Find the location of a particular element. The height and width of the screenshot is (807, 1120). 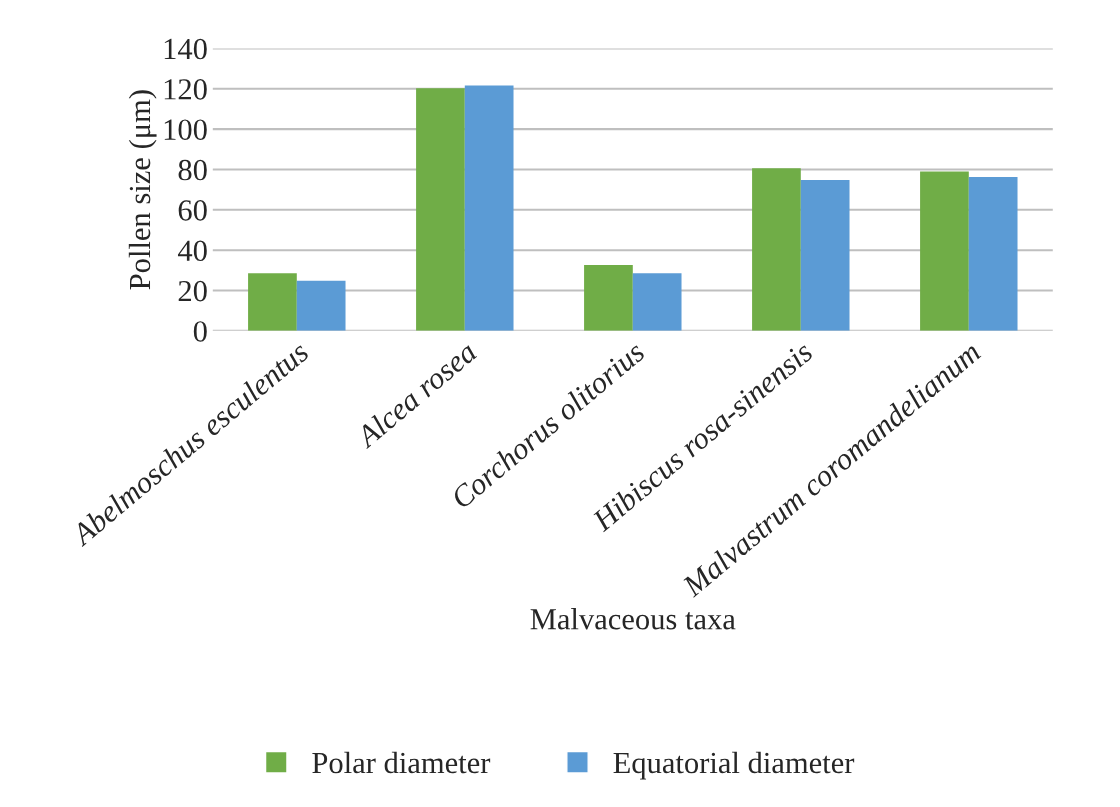

y-tick-label: 40 is located at coordinates (192, 251).